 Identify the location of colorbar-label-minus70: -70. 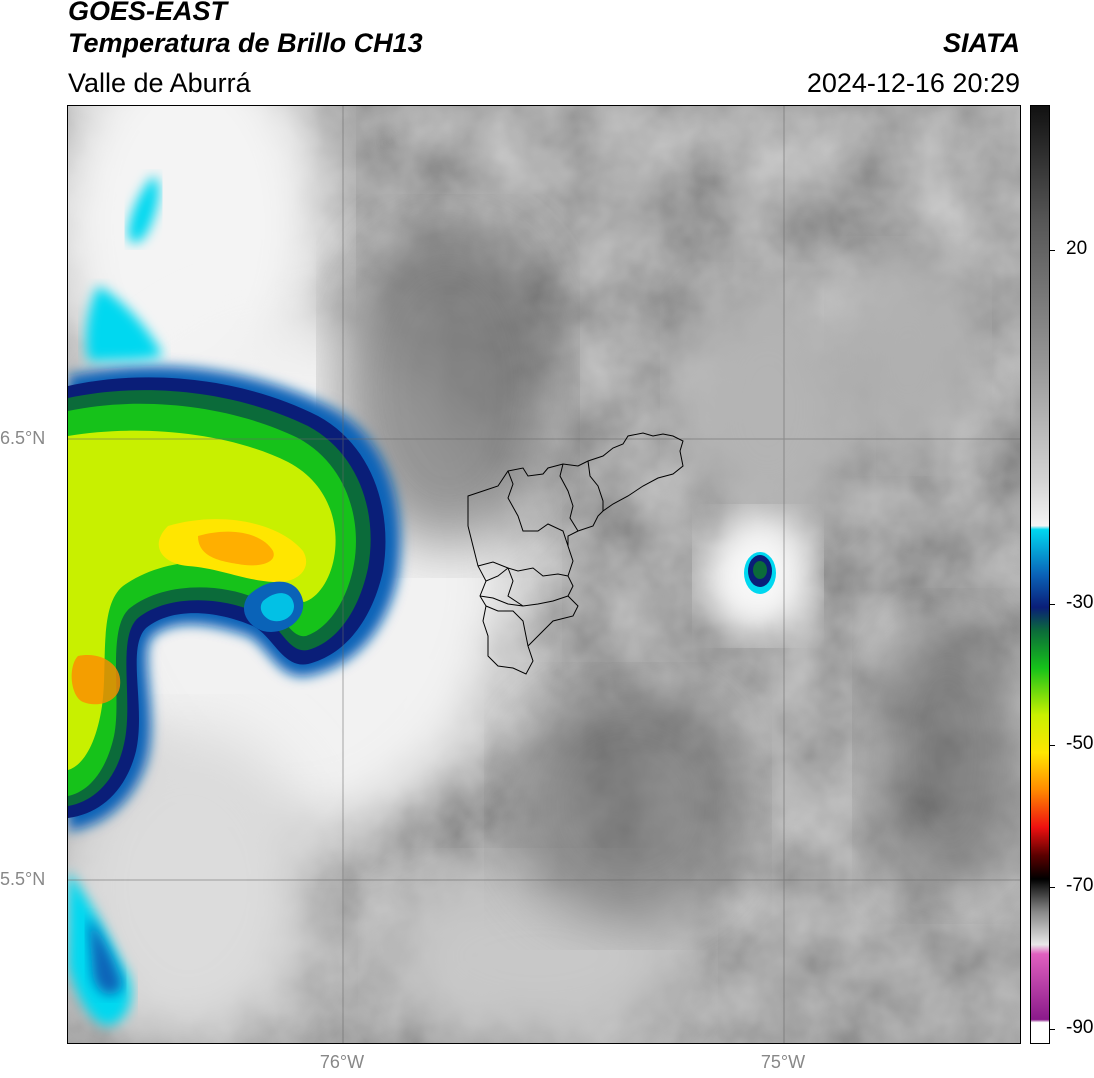
(1080, 885).